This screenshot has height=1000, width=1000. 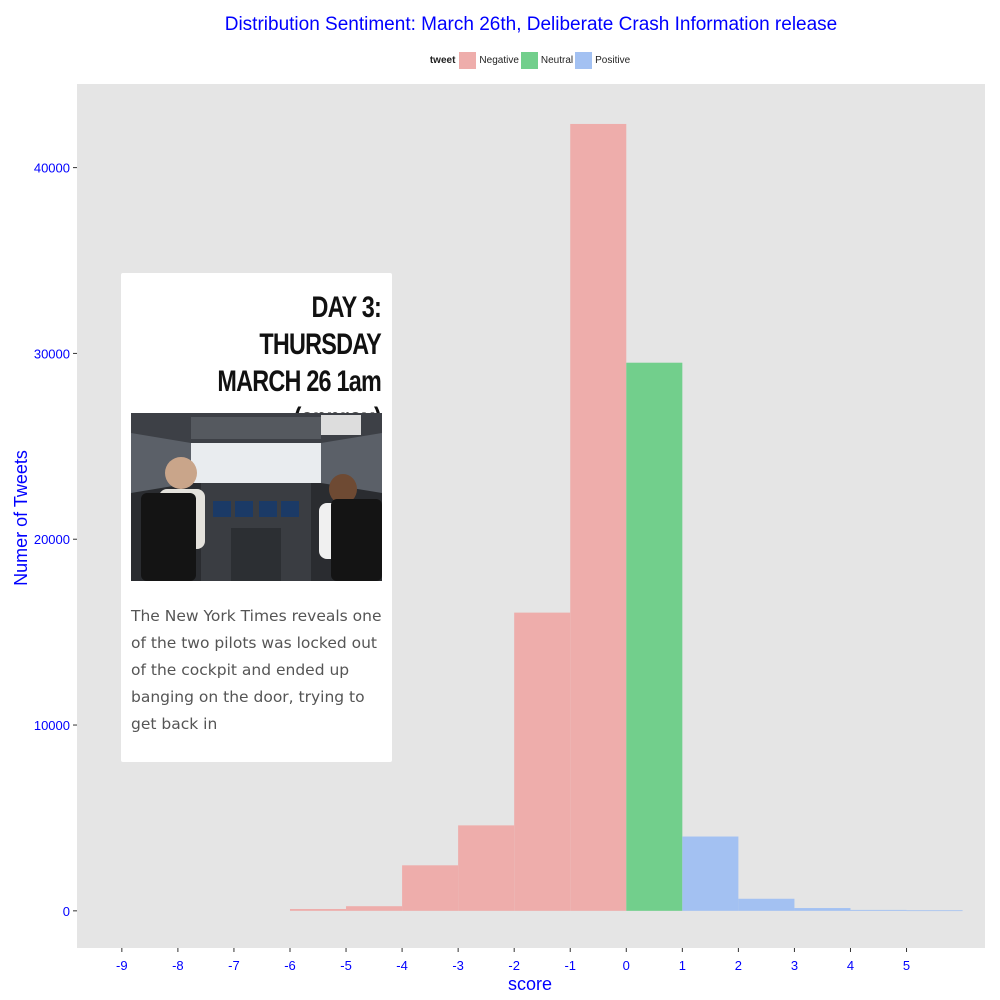 I want to click on card-heading-line-1: DAY 3: THURSDAY, so click(x=320, y=326).